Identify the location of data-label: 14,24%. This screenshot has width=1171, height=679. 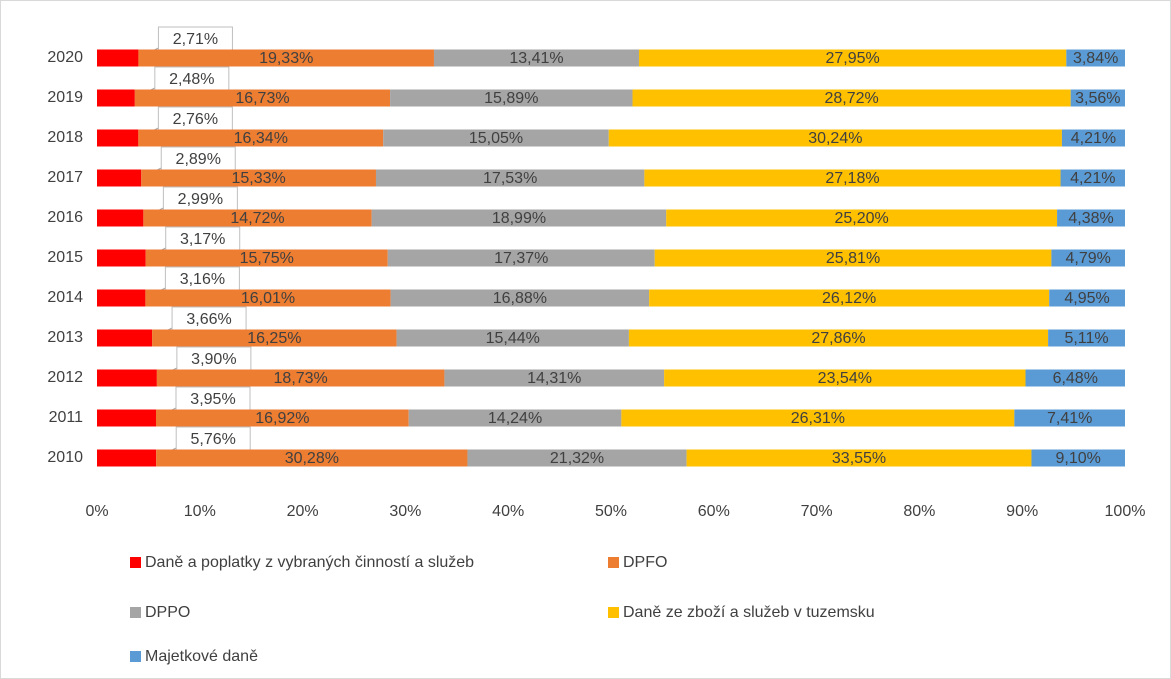
(515, 418).